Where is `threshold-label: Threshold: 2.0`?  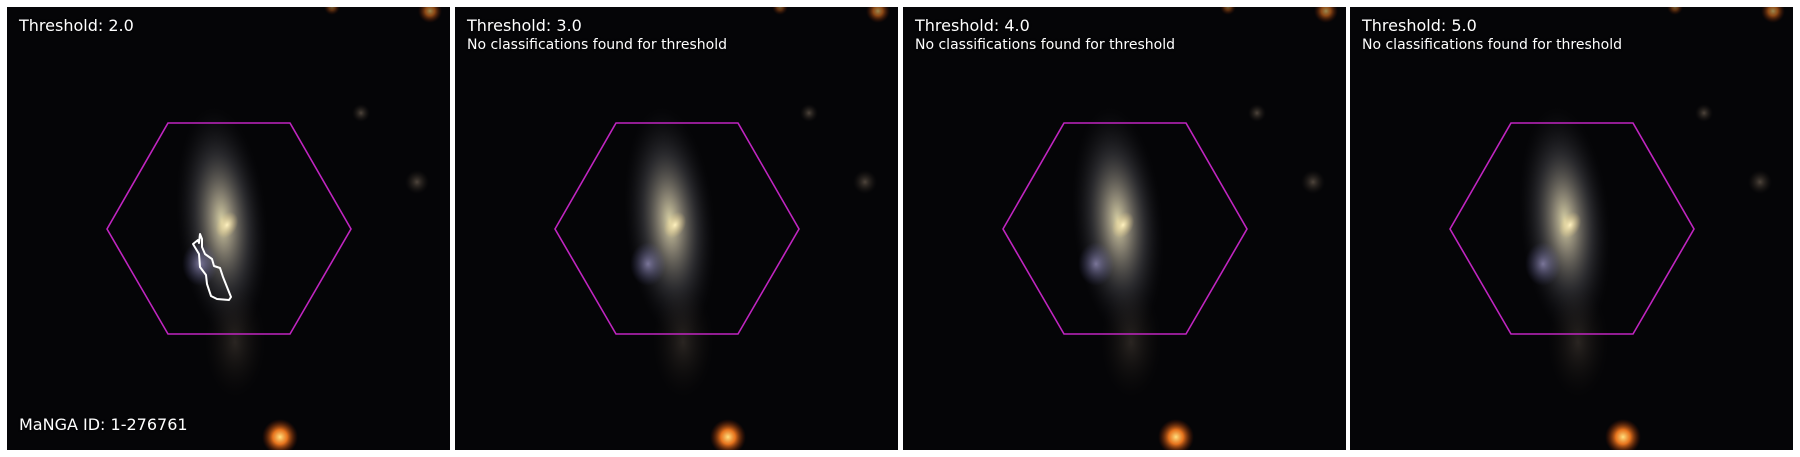 threshold-label: Threshold: 2.0 is located at coordinates (76, 25).